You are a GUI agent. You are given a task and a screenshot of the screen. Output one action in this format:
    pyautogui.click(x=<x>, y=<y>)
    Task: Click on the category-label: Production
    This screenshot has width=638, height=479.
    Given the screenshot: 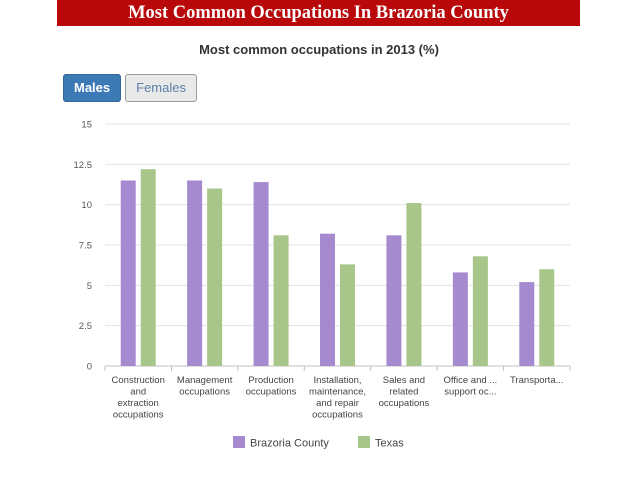 What is the action you would take?
    pyautogui.click(x=270, y=380)
    